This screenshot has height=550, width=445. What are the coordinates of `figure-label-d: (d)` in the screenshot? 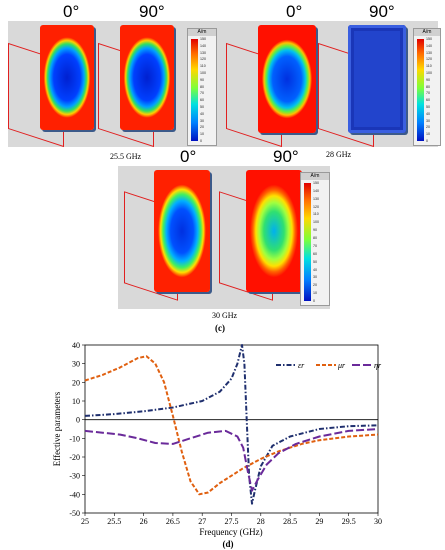 It's located at (228, 544).